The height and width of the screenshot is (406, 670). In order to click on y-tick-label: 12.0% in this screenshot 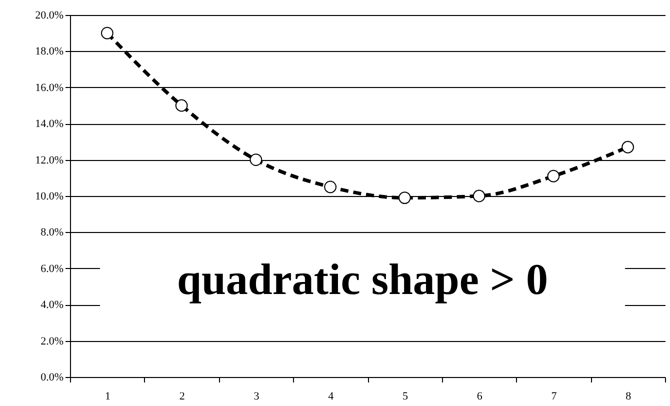, I will do `click(49, 160)`.